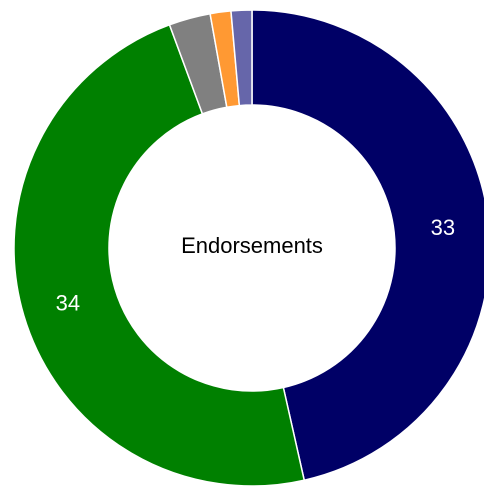 Image resolution: width=484 pixels, height=487 pixels. I want to click on center-label: Endorsements, so click(252, 245).